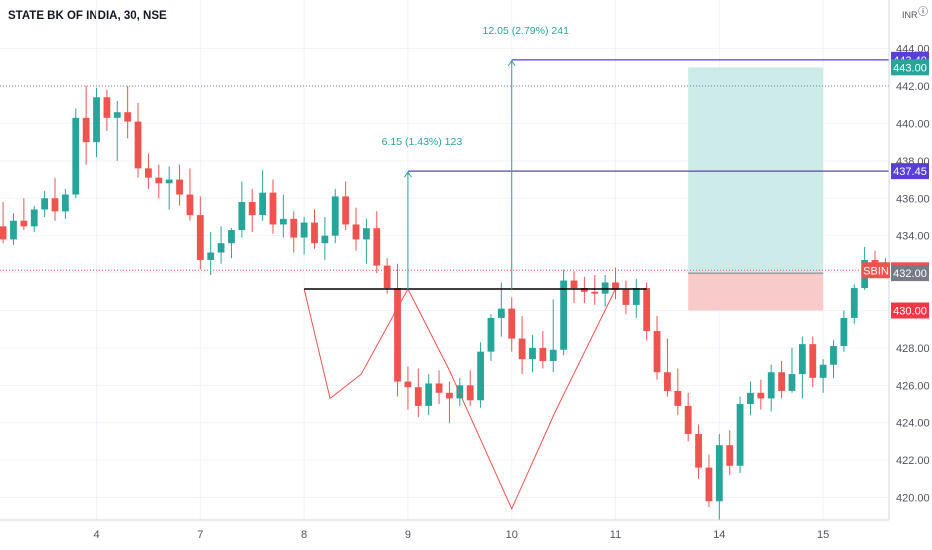 The height and width of the screenshot is (550, 932). Describe the element at coordinates (923, 12) in the screenshot. I see `info-icon: ⓘ` at that location.